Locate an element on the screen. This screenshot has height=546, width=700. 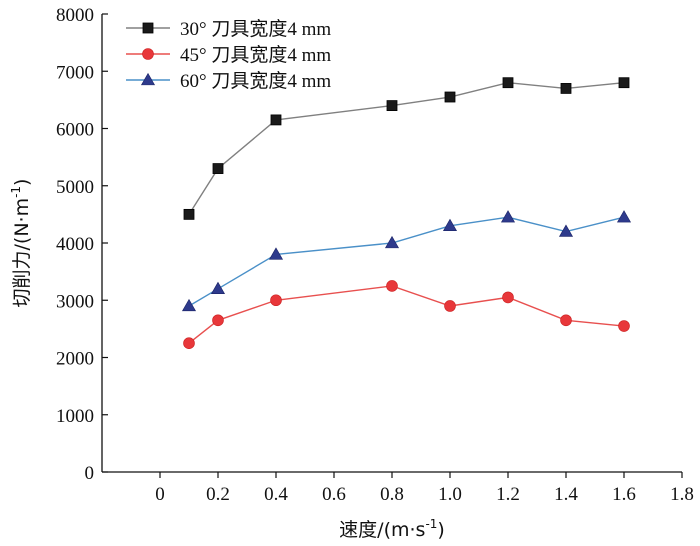
y-axis-title: 切削力/(N·m-1) is located at coordinates (21, 243).